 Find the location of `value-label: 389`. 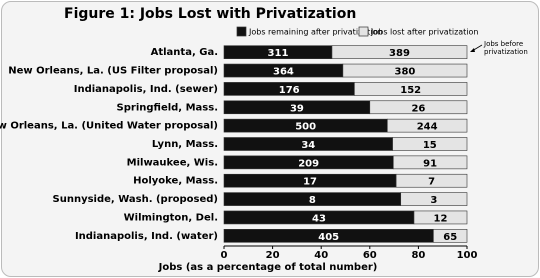

value-label: 389 is located at coordinates (399, 53).